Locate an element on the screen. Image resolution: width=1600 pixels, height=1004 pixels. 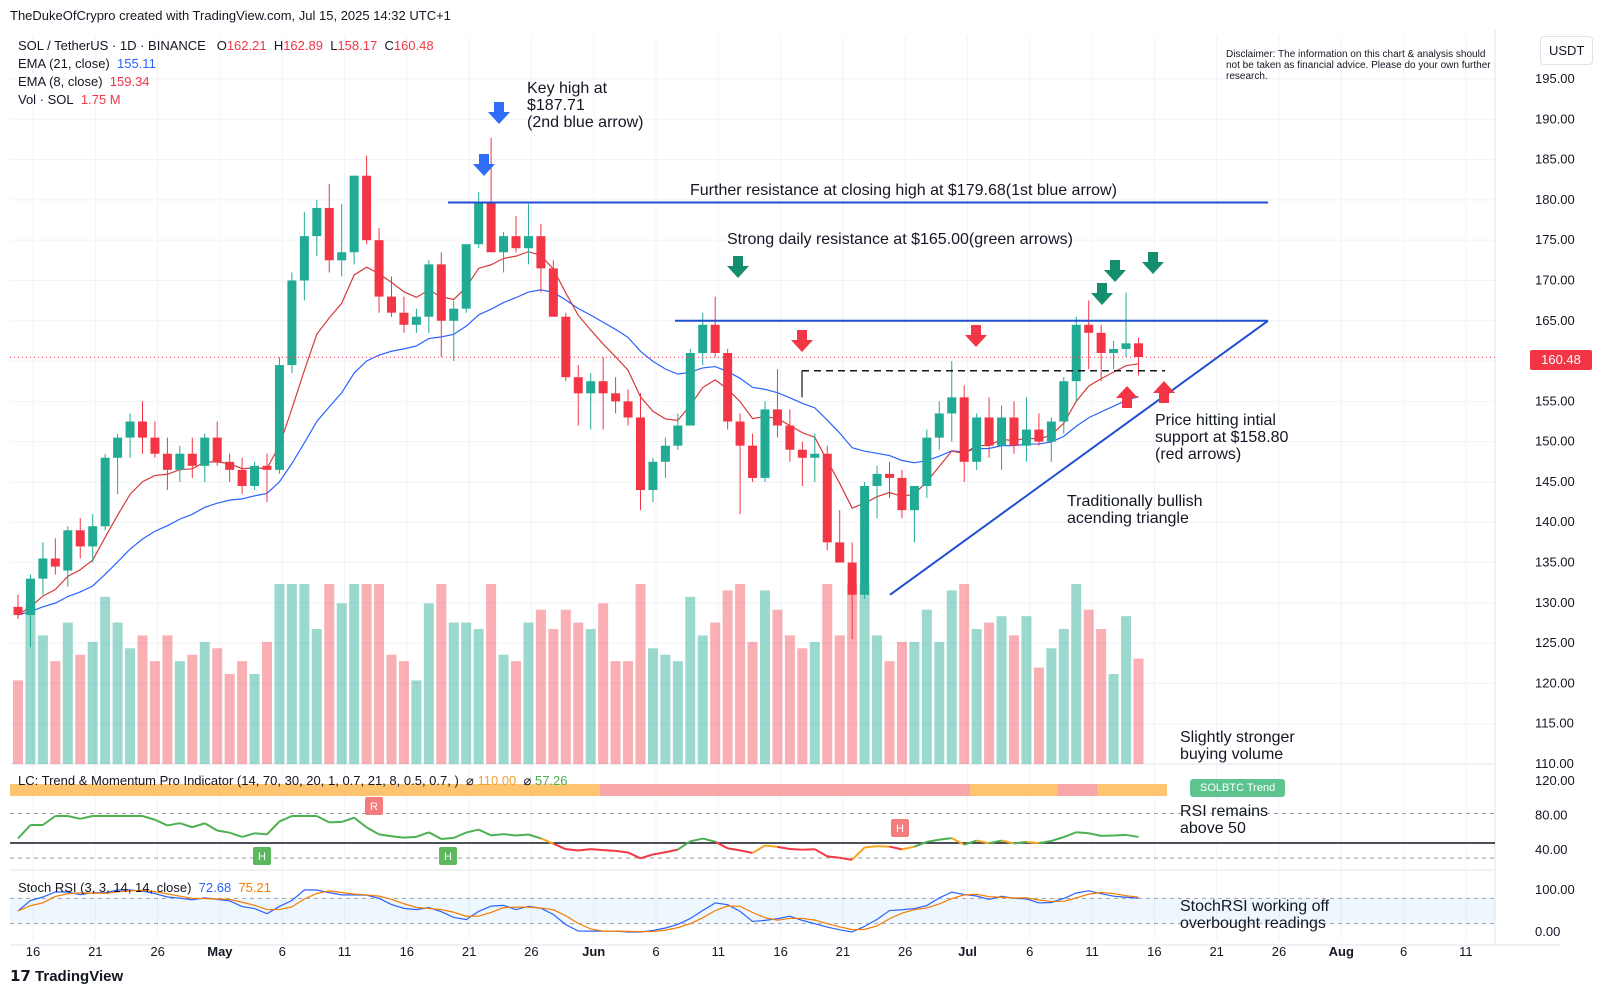
price-axis-tick: 175.00 is located at coordinates (1555, 239).